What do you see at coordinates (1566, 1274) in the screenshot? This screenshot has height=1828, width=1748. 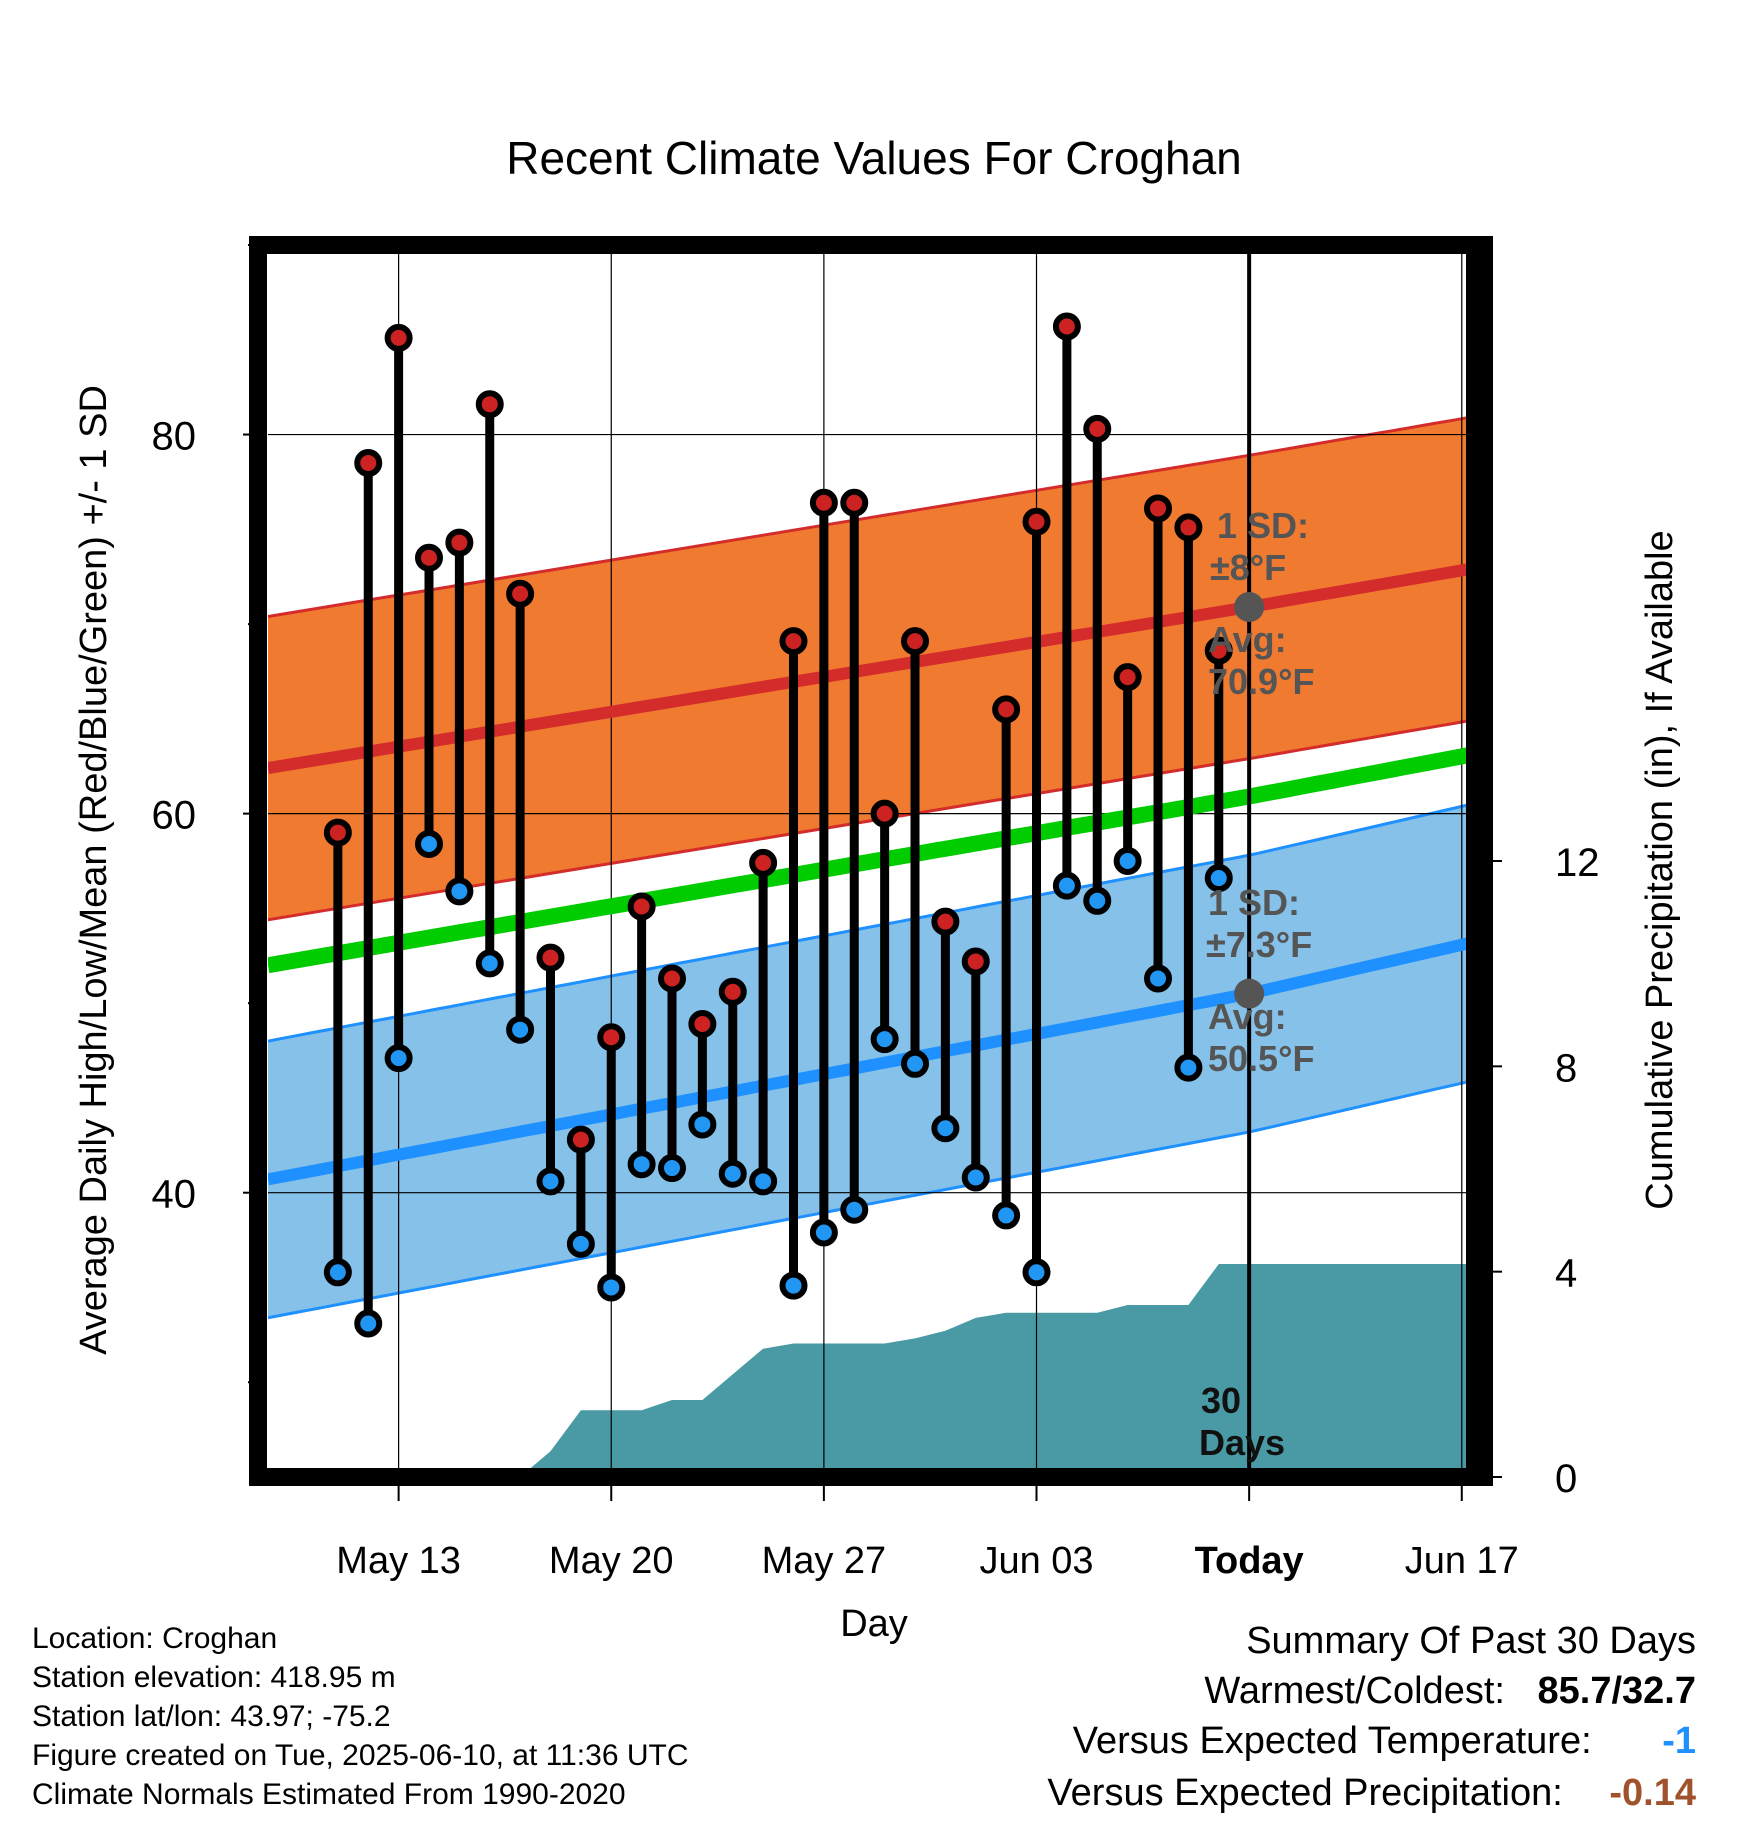 I see `y2-tick-label: 4` at bounding box center [1566, 1274].